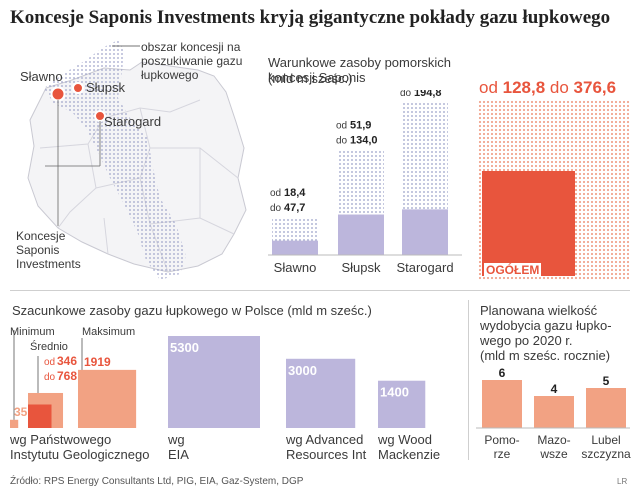  What do you see at coordinates (49, 362) in the screenshot?
I see `average-from-prefix: od` at bounding box center [49, 362].